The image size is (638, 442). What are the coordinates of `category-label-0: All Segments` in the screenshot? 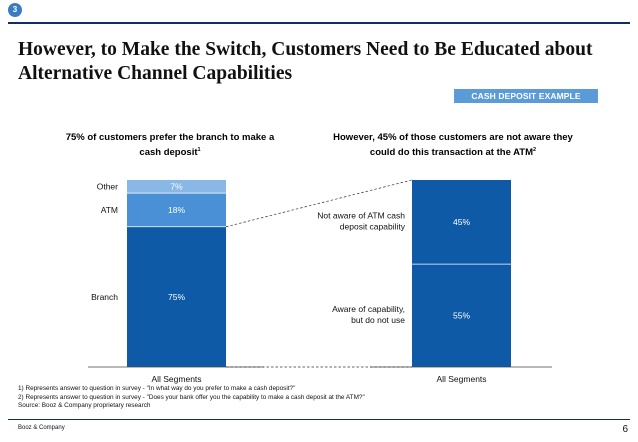 It's located at (176, 379).